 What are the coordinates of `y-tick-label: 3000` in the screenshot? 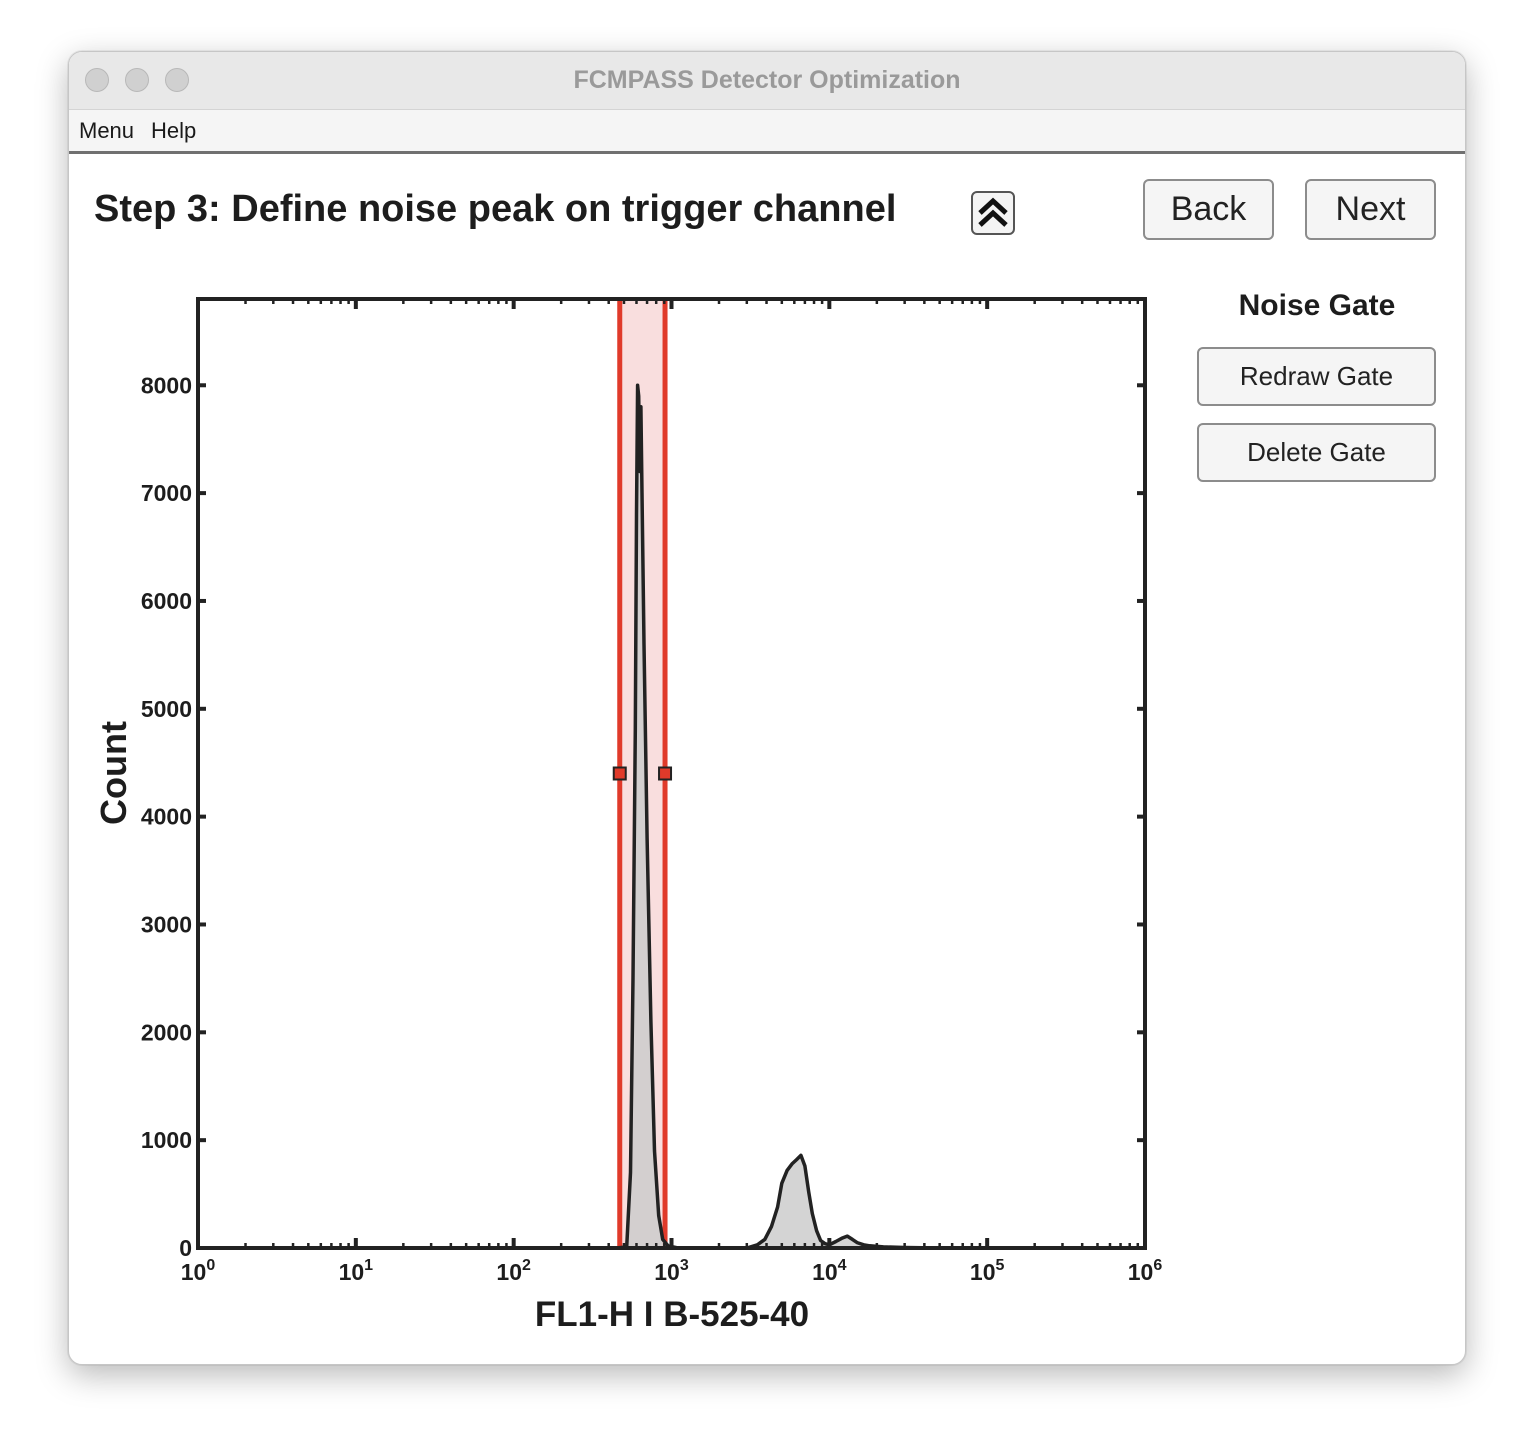 It's located at (166, 924).